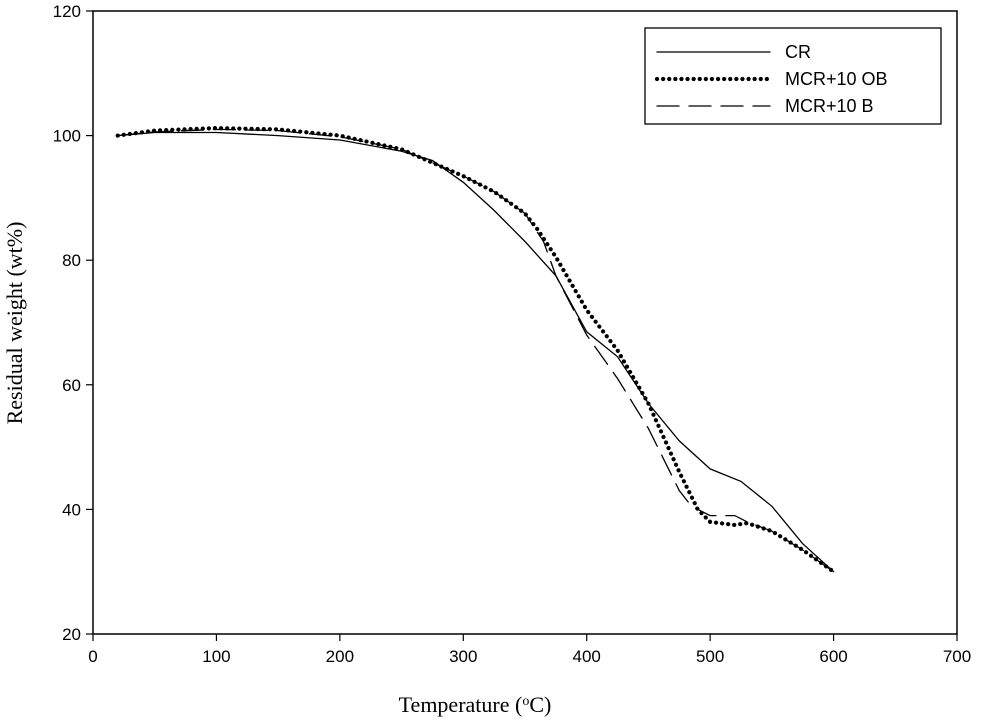 The height and width of the screenshot is (726, 981). What do you see at coordinates (833, 656) in the screenshot?
I see `x-tick-label: 600` at bounding box center [833, 656].